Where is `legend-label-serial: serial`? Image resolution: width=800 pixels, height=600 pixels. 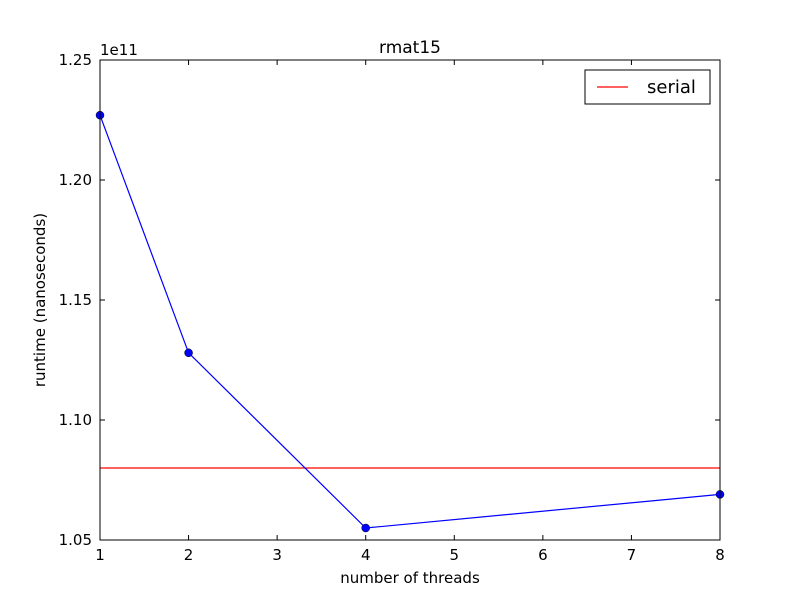 legend-label-serial: serial is located at coordinates (671, 87).